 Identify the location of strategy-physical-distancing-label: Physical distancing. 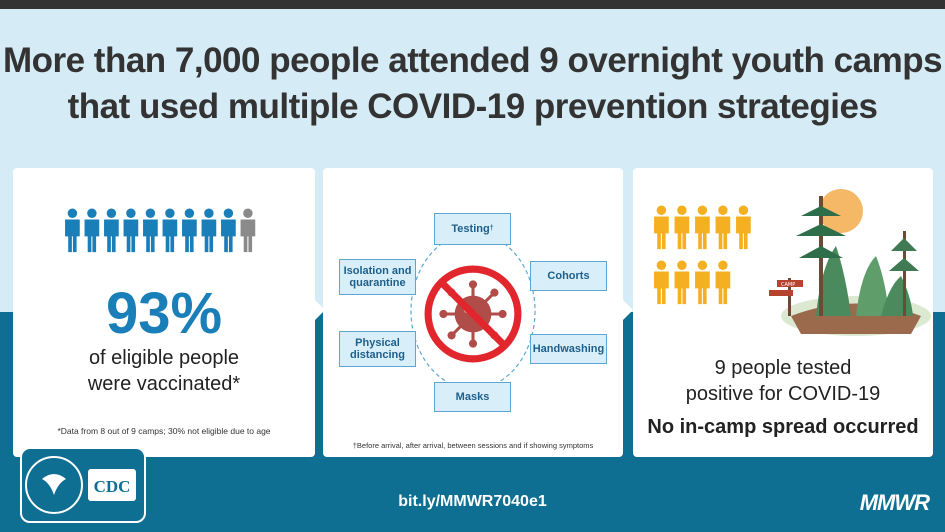
(377, 349).